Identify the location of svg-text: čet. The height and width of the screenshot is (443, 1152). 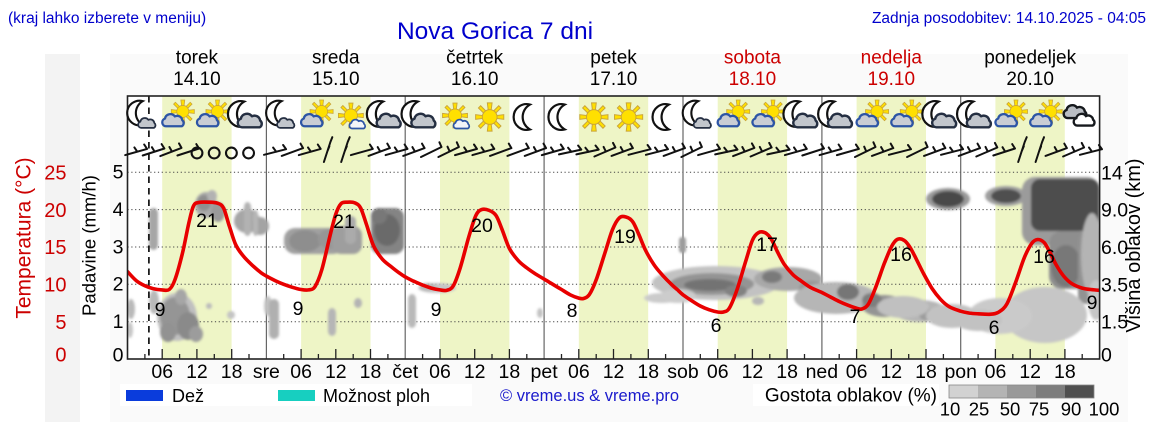
(405, 372).